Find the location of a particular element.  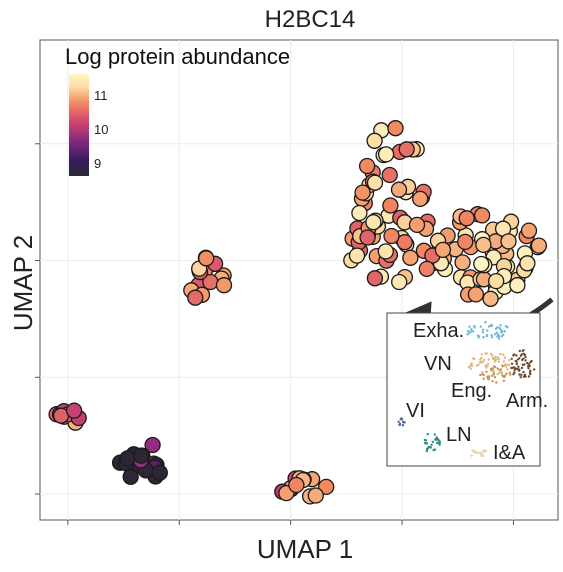

inset-umap: Exha. VN Eng. Arm. VI LN I&A is located at coordinates (467, 389).